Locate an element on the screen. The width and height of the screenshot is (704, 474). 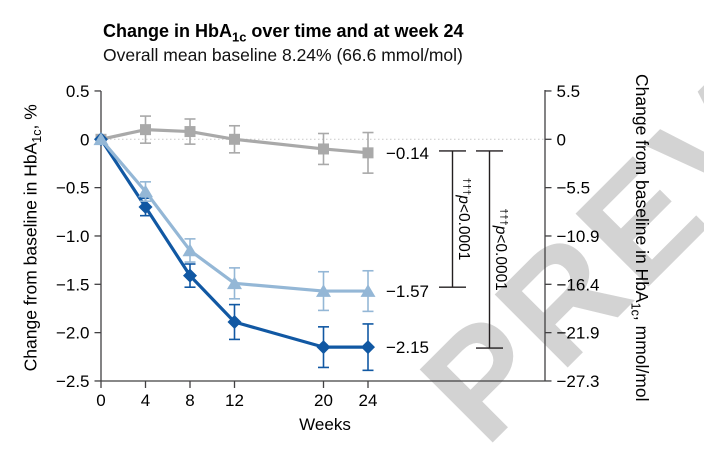
chart-title-subscript: 1c is located at coordinates (239, 37).